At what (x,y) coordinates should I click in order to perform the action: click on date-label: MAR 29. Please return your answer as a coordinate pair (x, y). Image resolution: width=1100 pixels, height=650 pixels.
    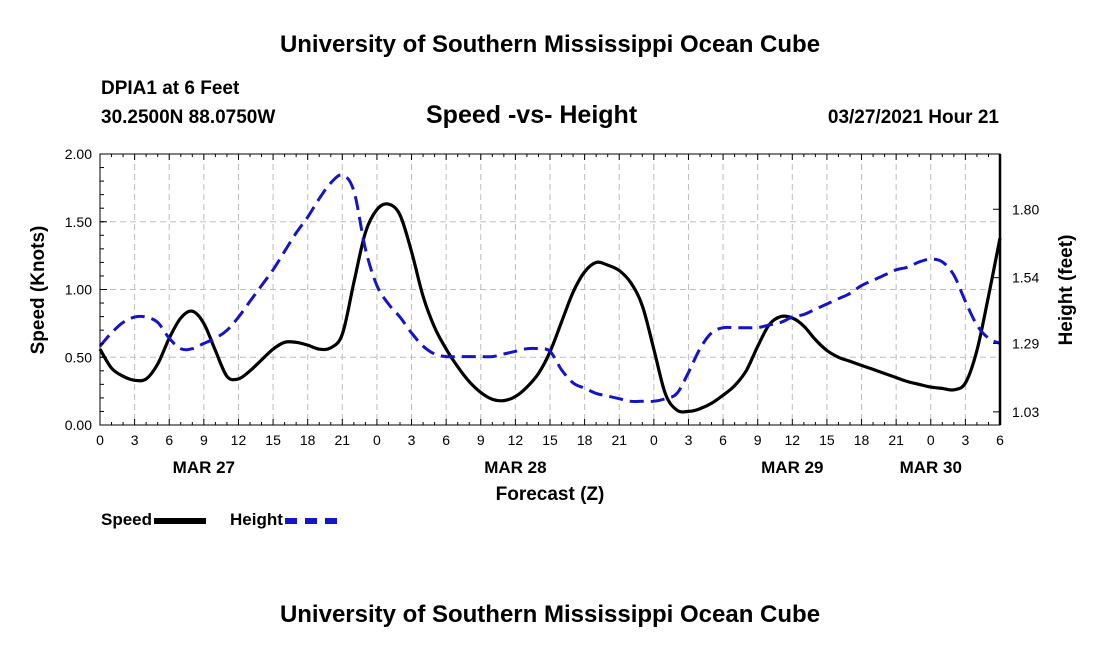
    Looking at the image, I should click on (792, 467).